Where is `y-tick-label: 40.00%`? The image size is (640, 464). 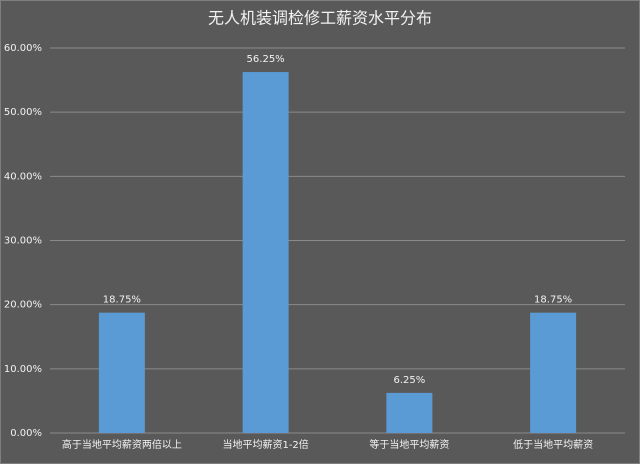
y-tick-label: 40.00% is located at coordinates (23, 176).